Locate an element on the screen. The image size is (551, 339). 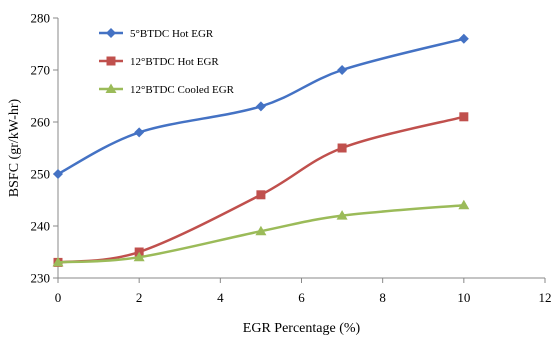
x-tick-label: 12 is located at coordinates (545, 297).